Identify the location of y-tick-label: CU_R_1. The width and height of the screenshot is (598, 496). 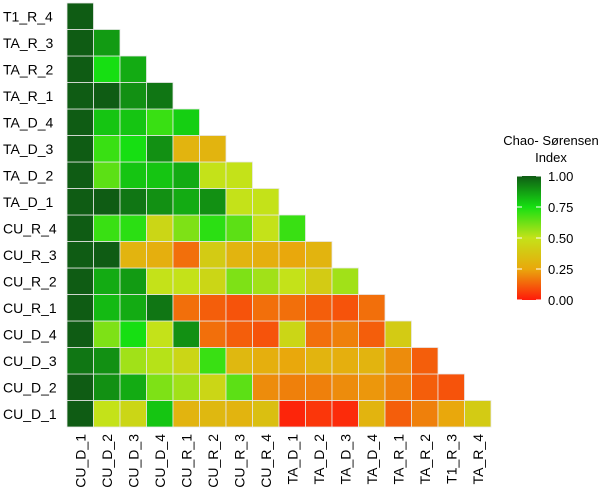
(30, 308).